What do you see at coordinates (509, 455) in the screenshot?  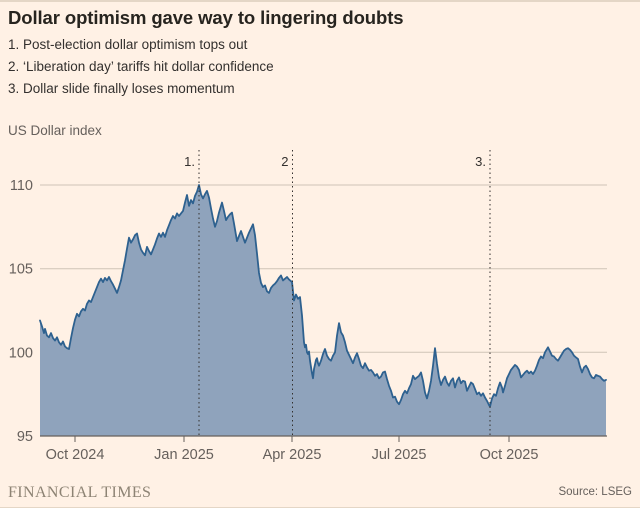 I see `x-tick-label: Oct 2025` at bounding box center [509, 455].